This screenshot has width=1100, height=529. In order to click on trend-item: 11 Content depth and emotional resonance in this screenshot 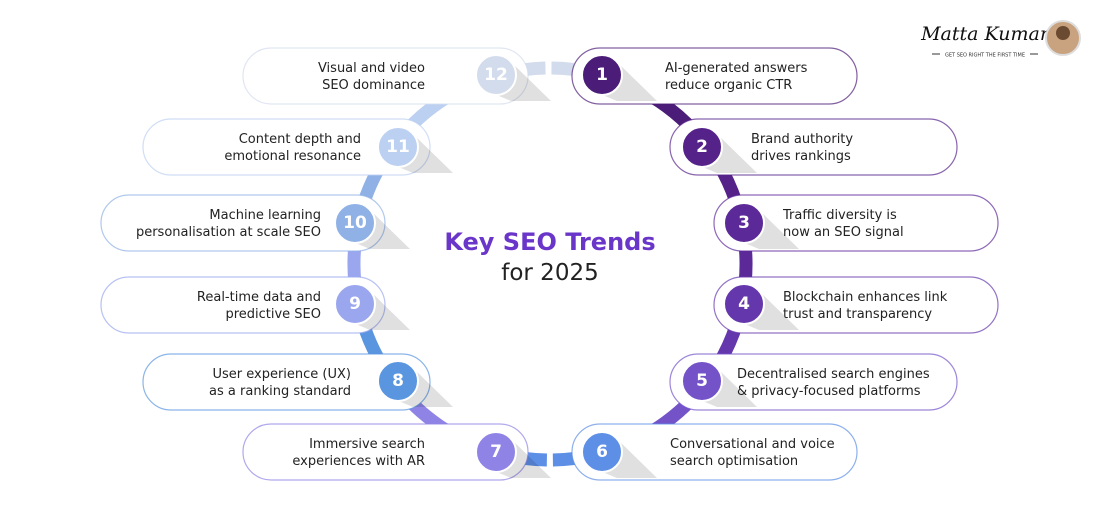, I will do `click(297, 147)`.